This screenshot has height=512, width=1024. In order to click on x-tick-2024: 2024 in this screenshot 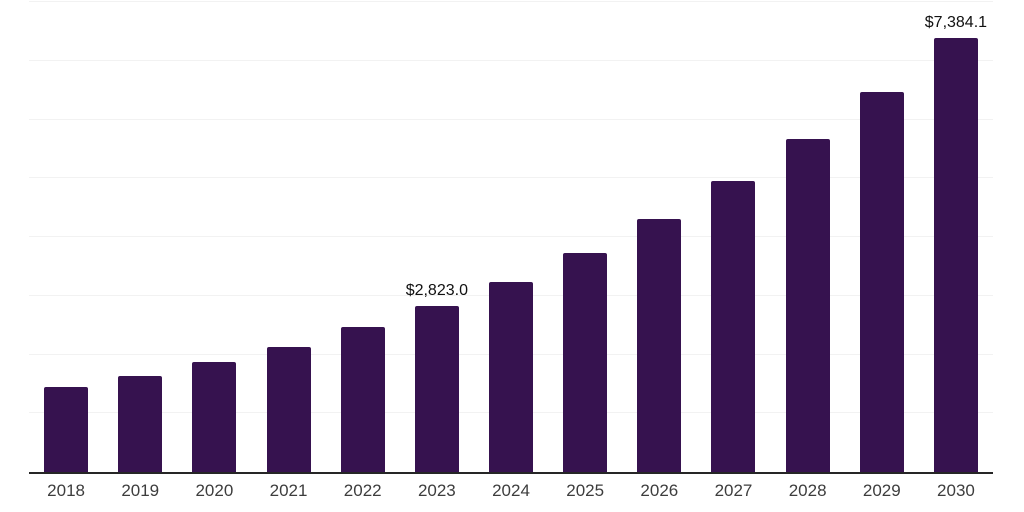, I will do `click(511, 490)`.